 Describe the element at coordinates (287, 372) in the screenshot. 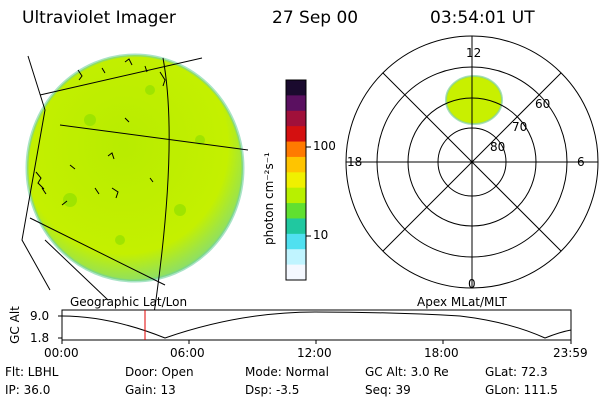

I see `info-mode: Mode: Normal` at that location.